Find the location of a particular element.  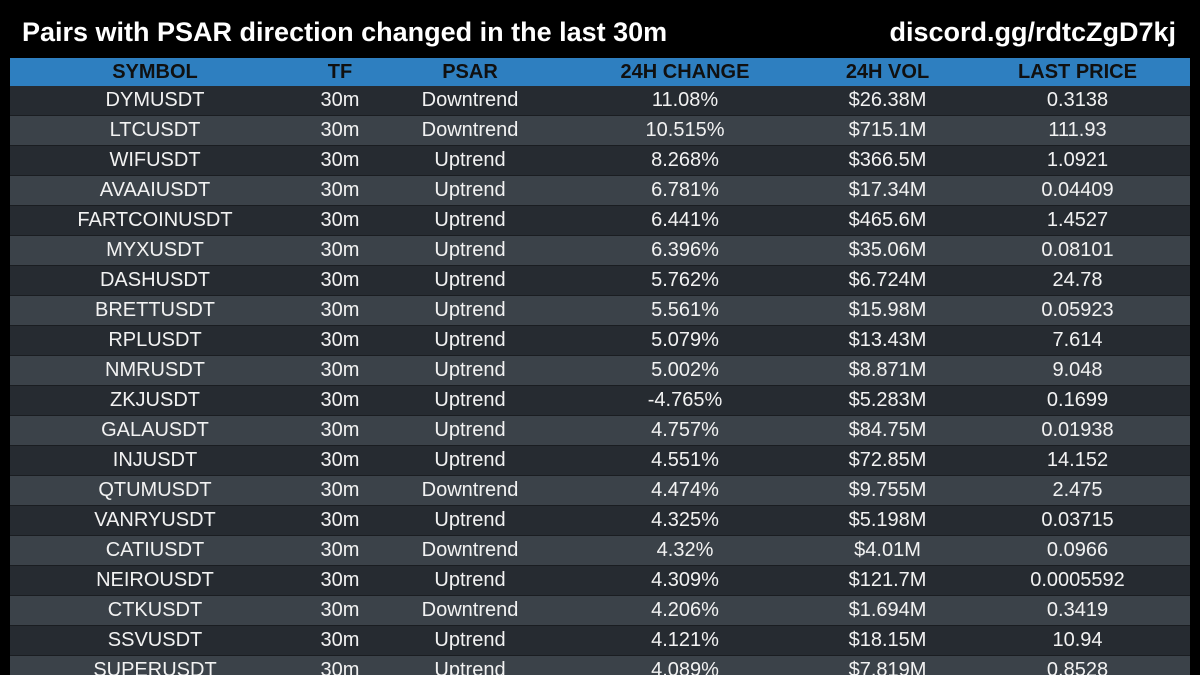

change-cell: 4.757% is located at coordinates (685, 430).